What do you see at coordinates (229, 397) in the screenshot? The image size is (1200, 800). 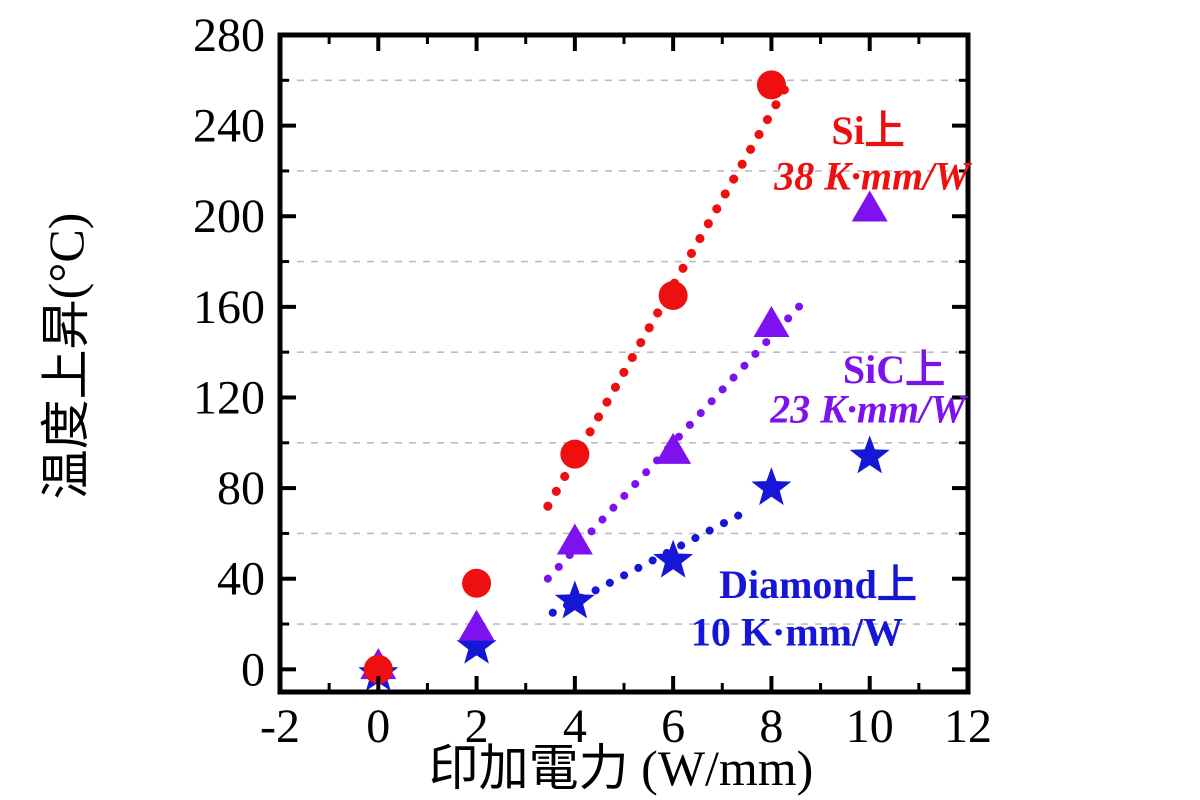 I see `y-tick-label: 120` at bounding box center [229, 397].